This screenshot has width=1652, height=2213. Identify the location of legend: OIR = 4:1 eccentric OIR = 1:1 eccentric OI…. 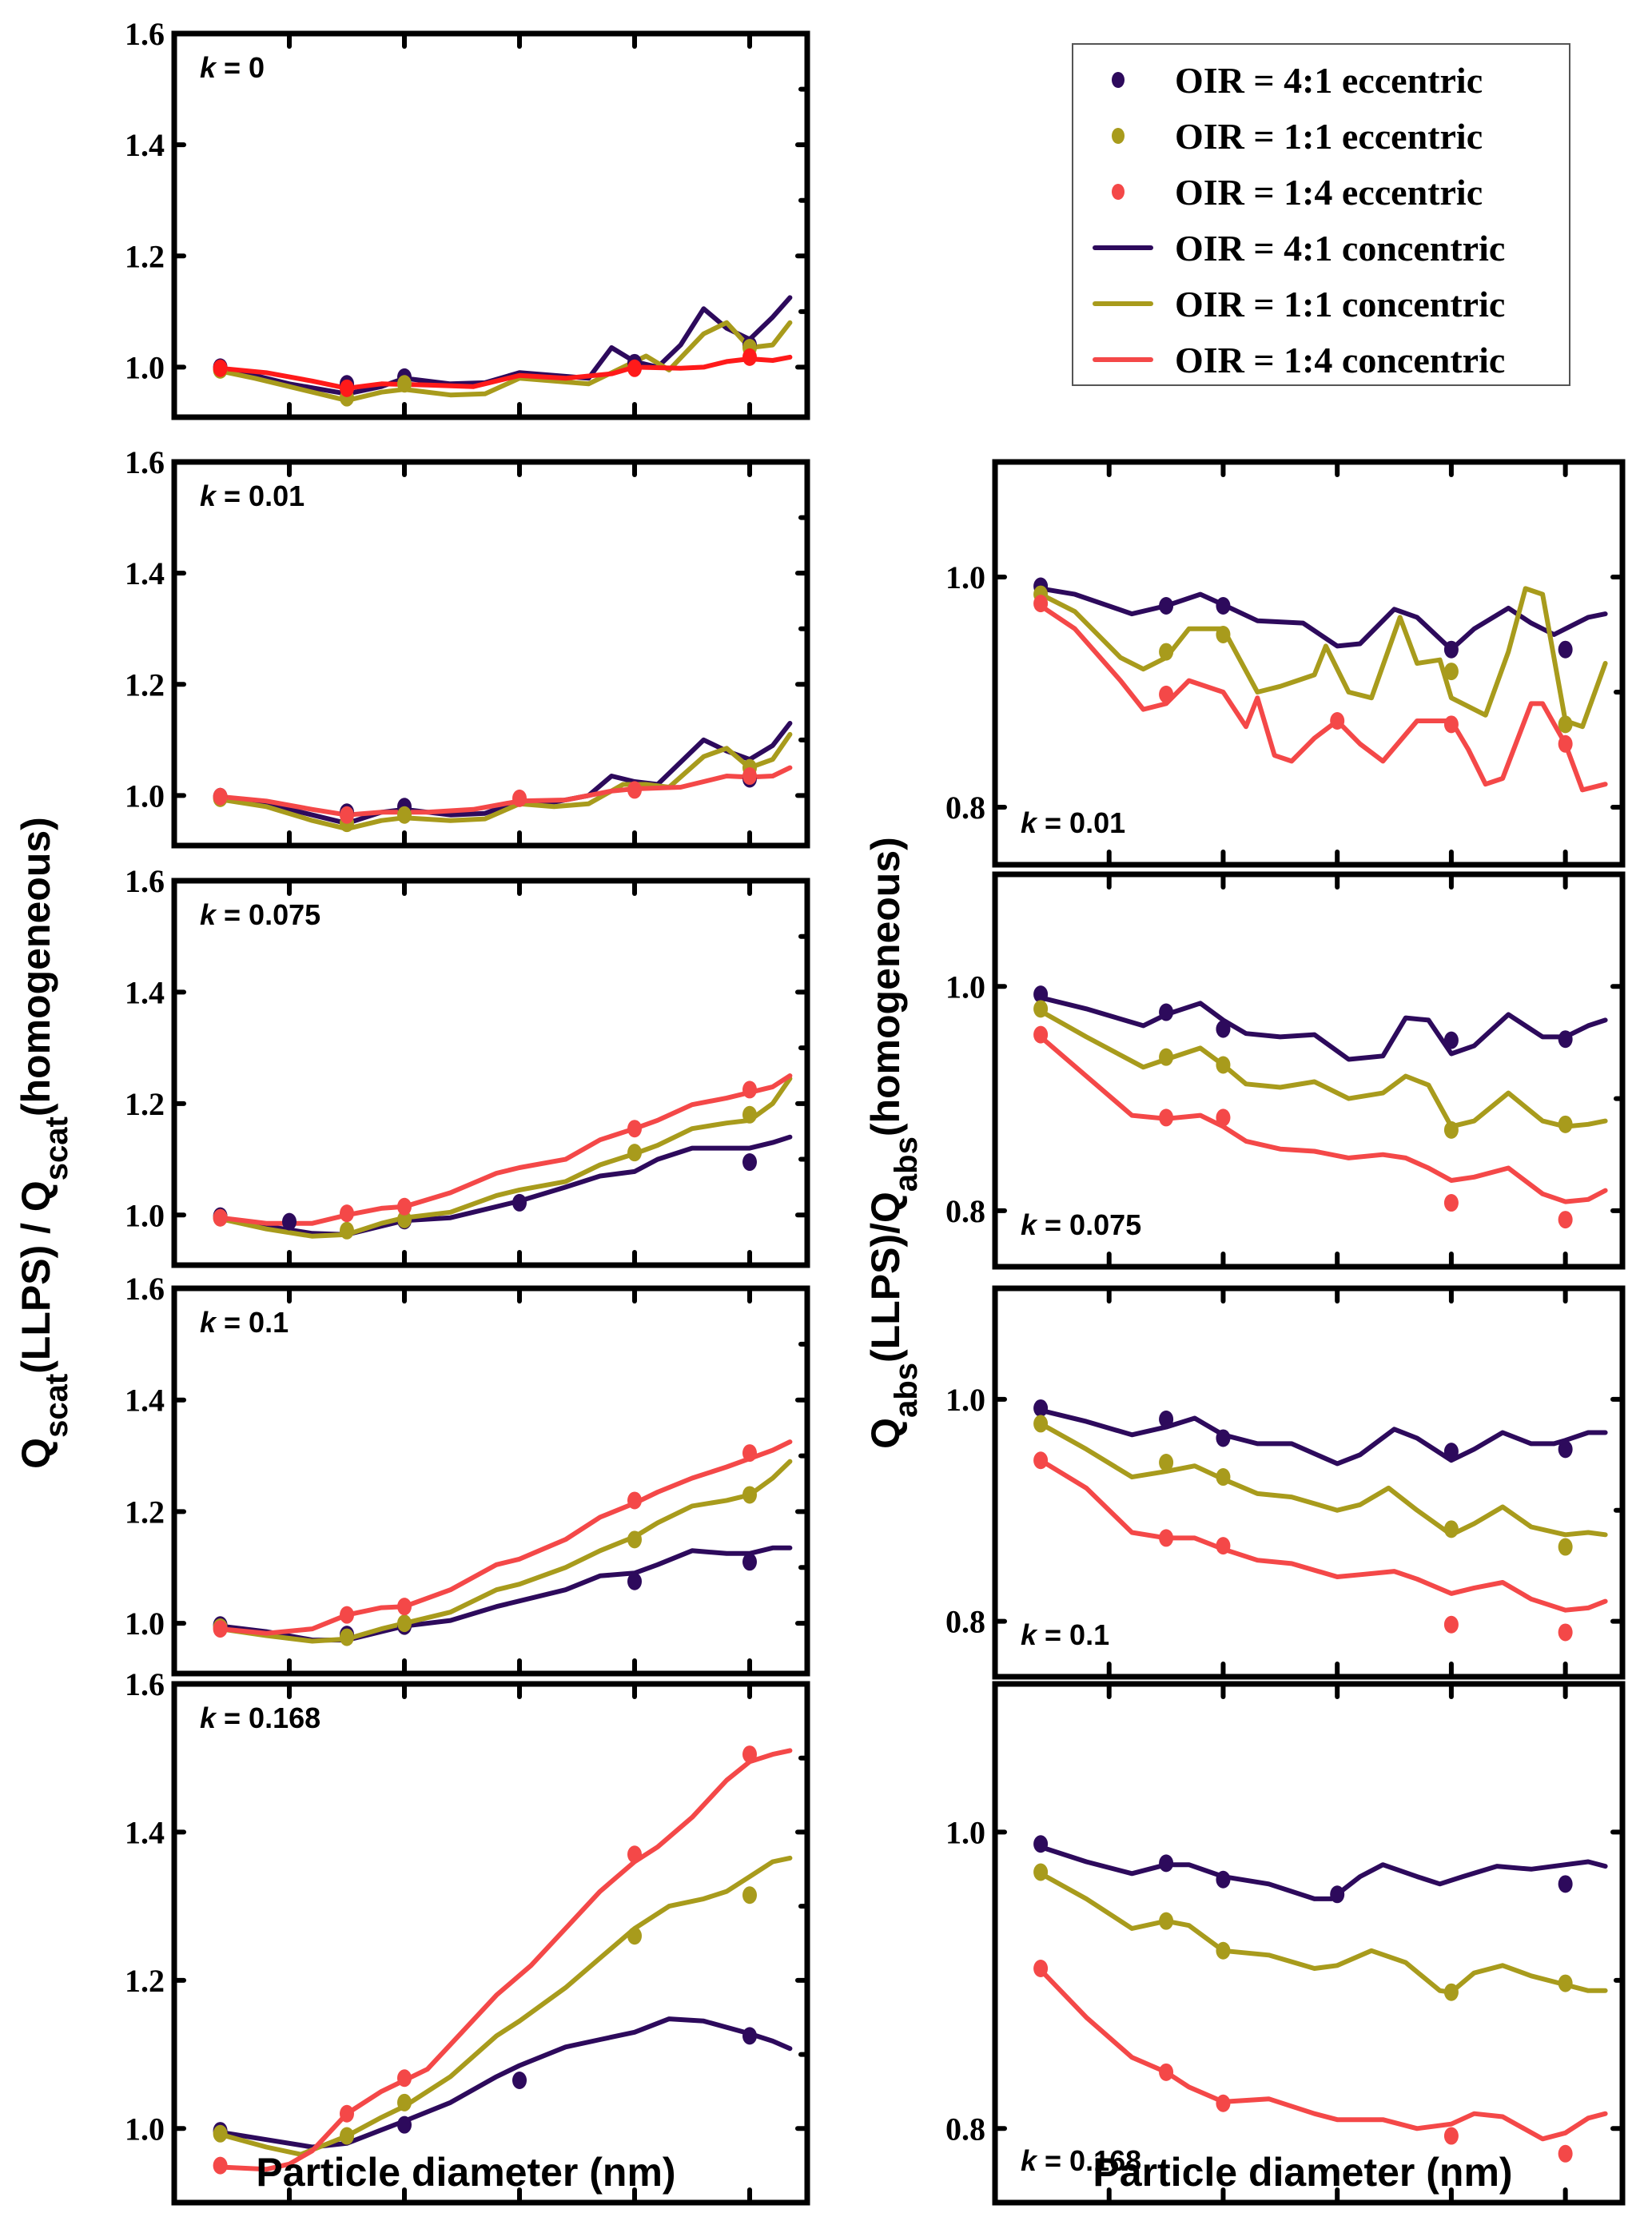
(1321, 214).